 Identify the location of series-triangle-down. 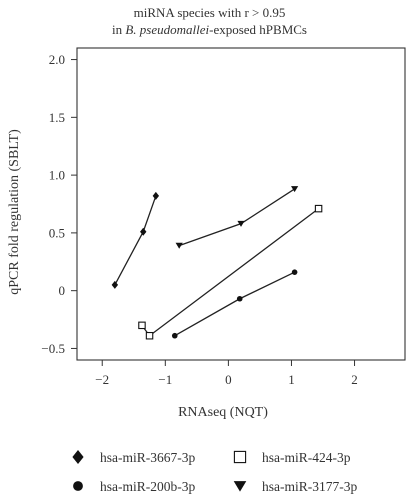
(237, 217).